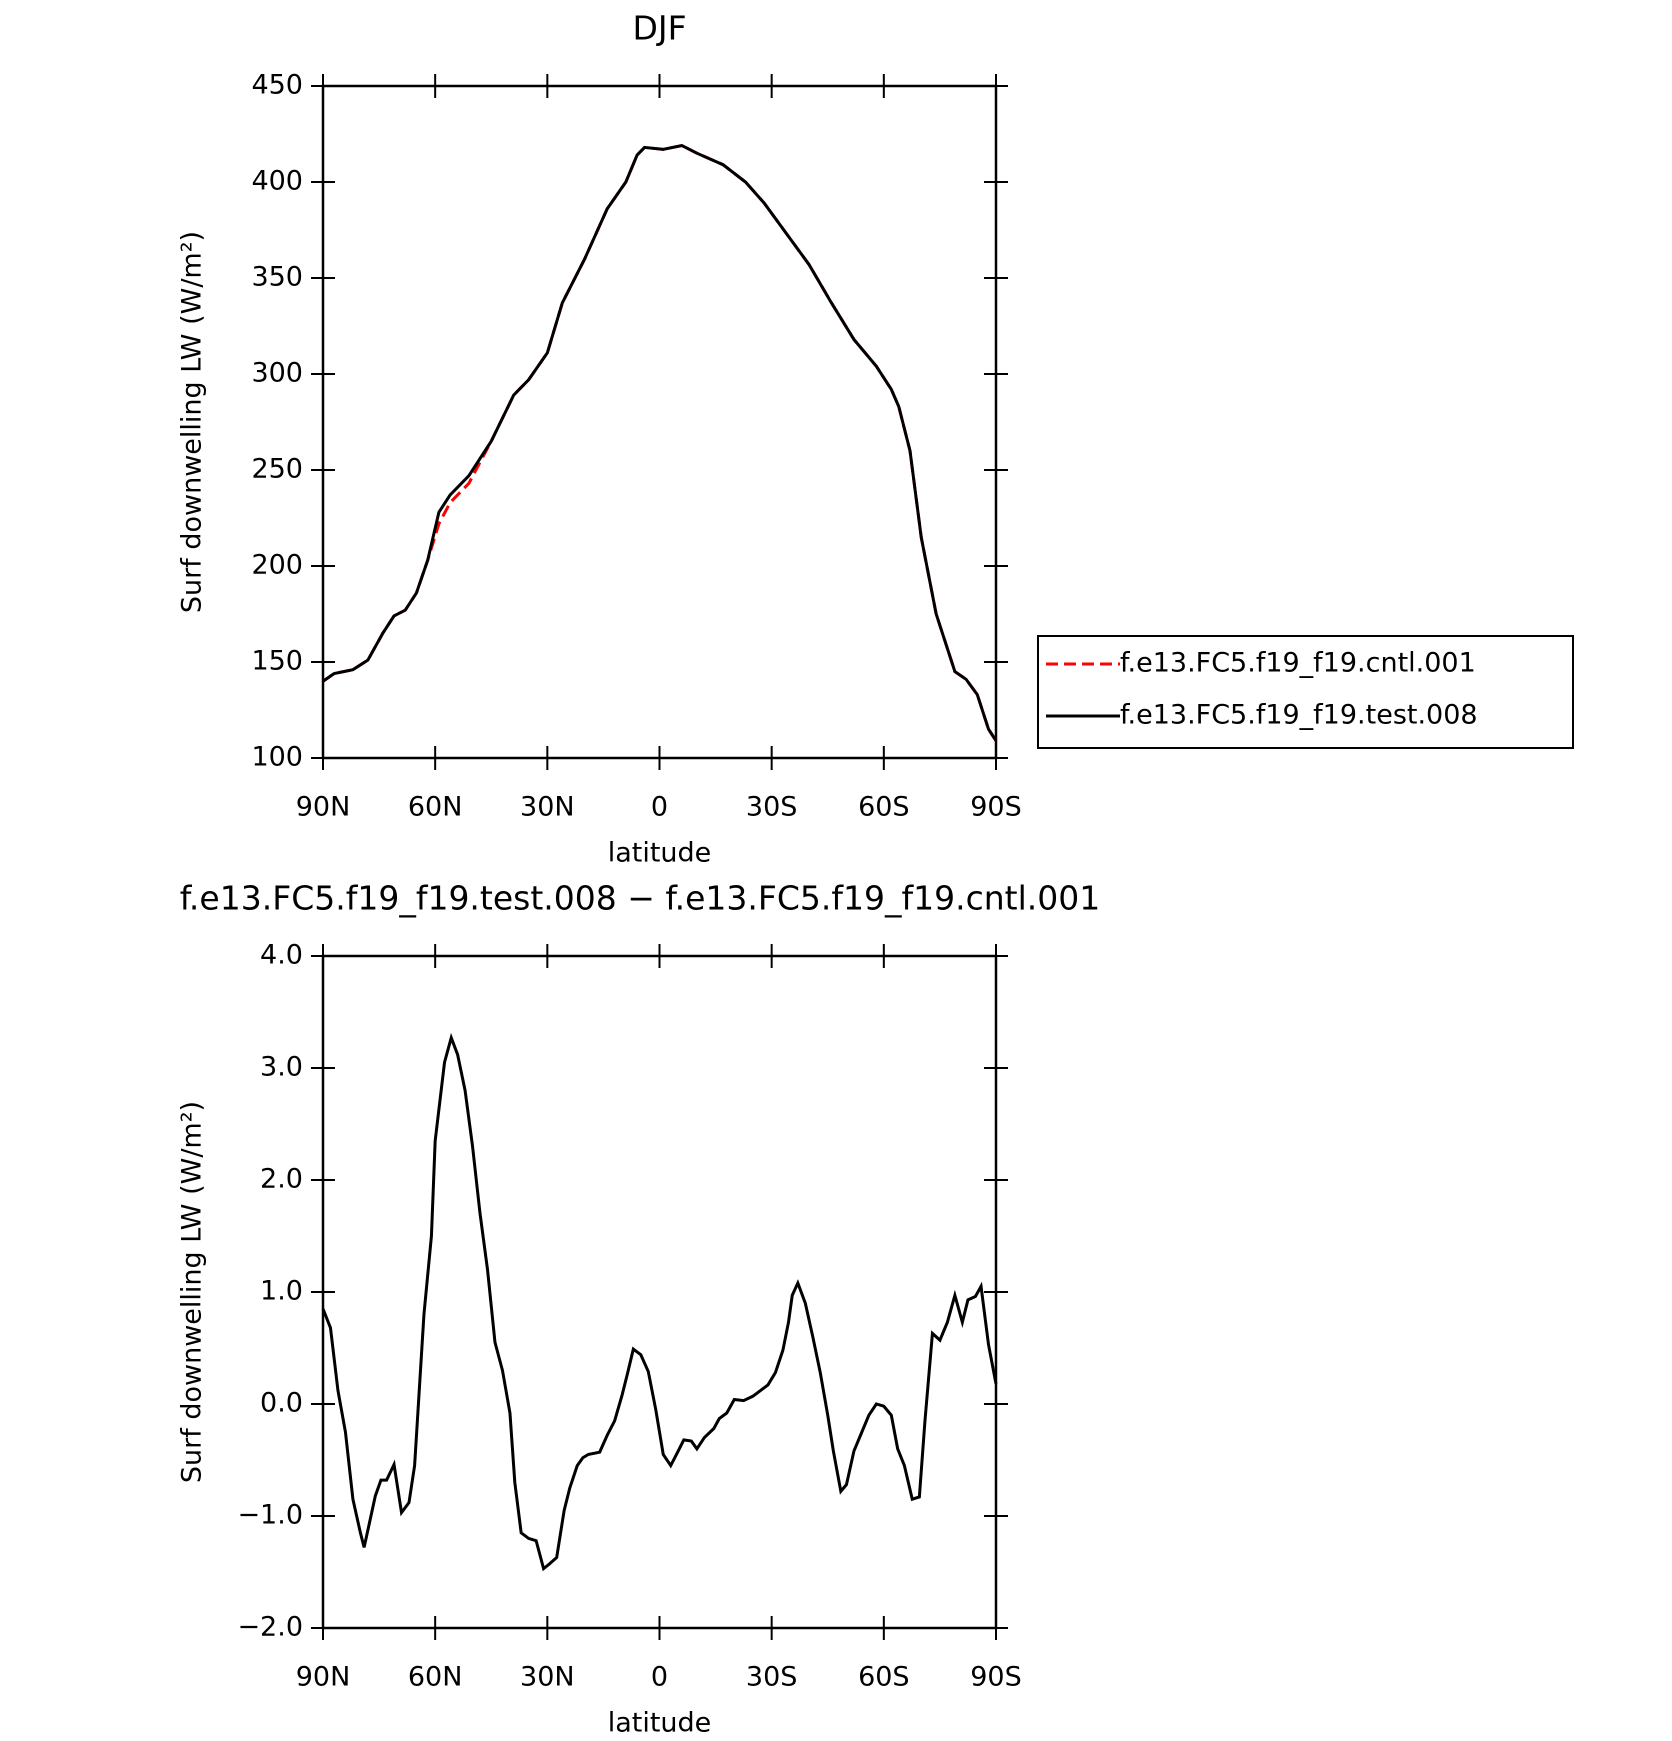  What do you see at coordinates (1298, 663) in the screenshot?
I see `legend-label: f.e13.FC5.f19_f19.cntl.001` at bounding box center [1298, 663].